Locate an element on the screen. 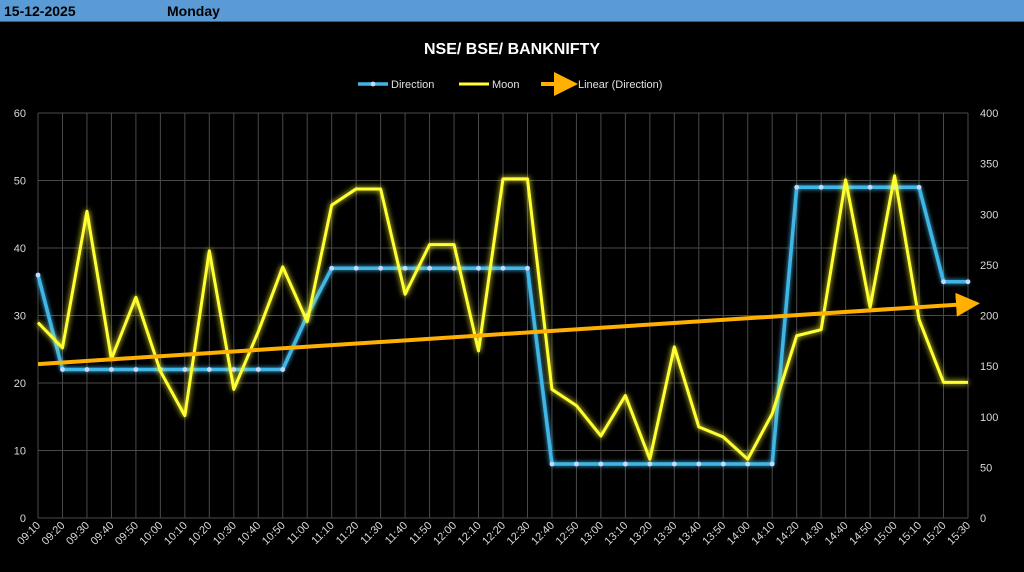  legend: Direction Moon Linear (Direction) is located at coordinates (510, 84).